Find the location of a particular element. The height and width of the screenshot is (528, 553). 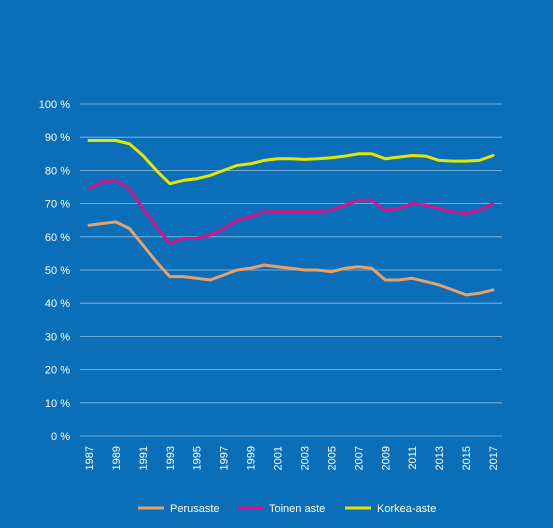

x-tick-label: 2015 is located at coordinates (467, 458).